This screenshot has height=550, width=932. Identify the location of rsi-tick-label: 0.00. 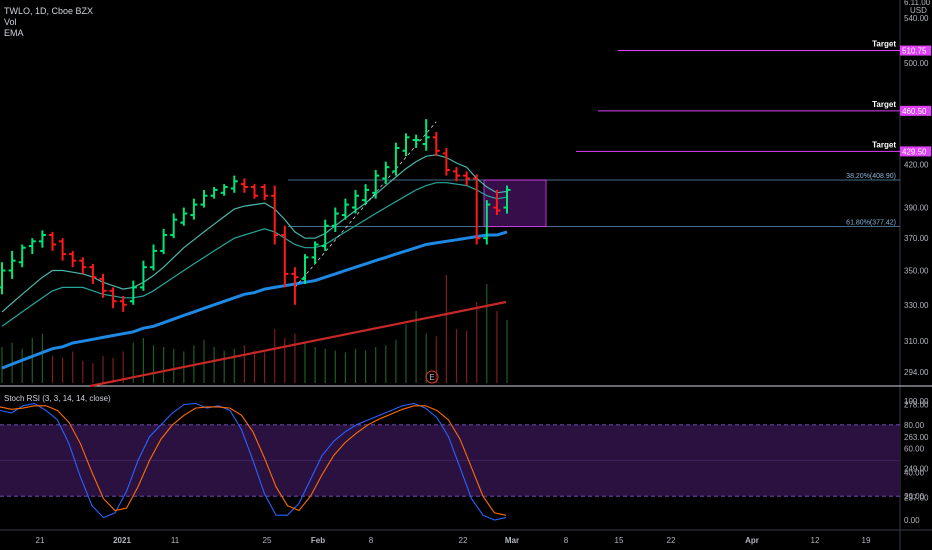
(912, 520).